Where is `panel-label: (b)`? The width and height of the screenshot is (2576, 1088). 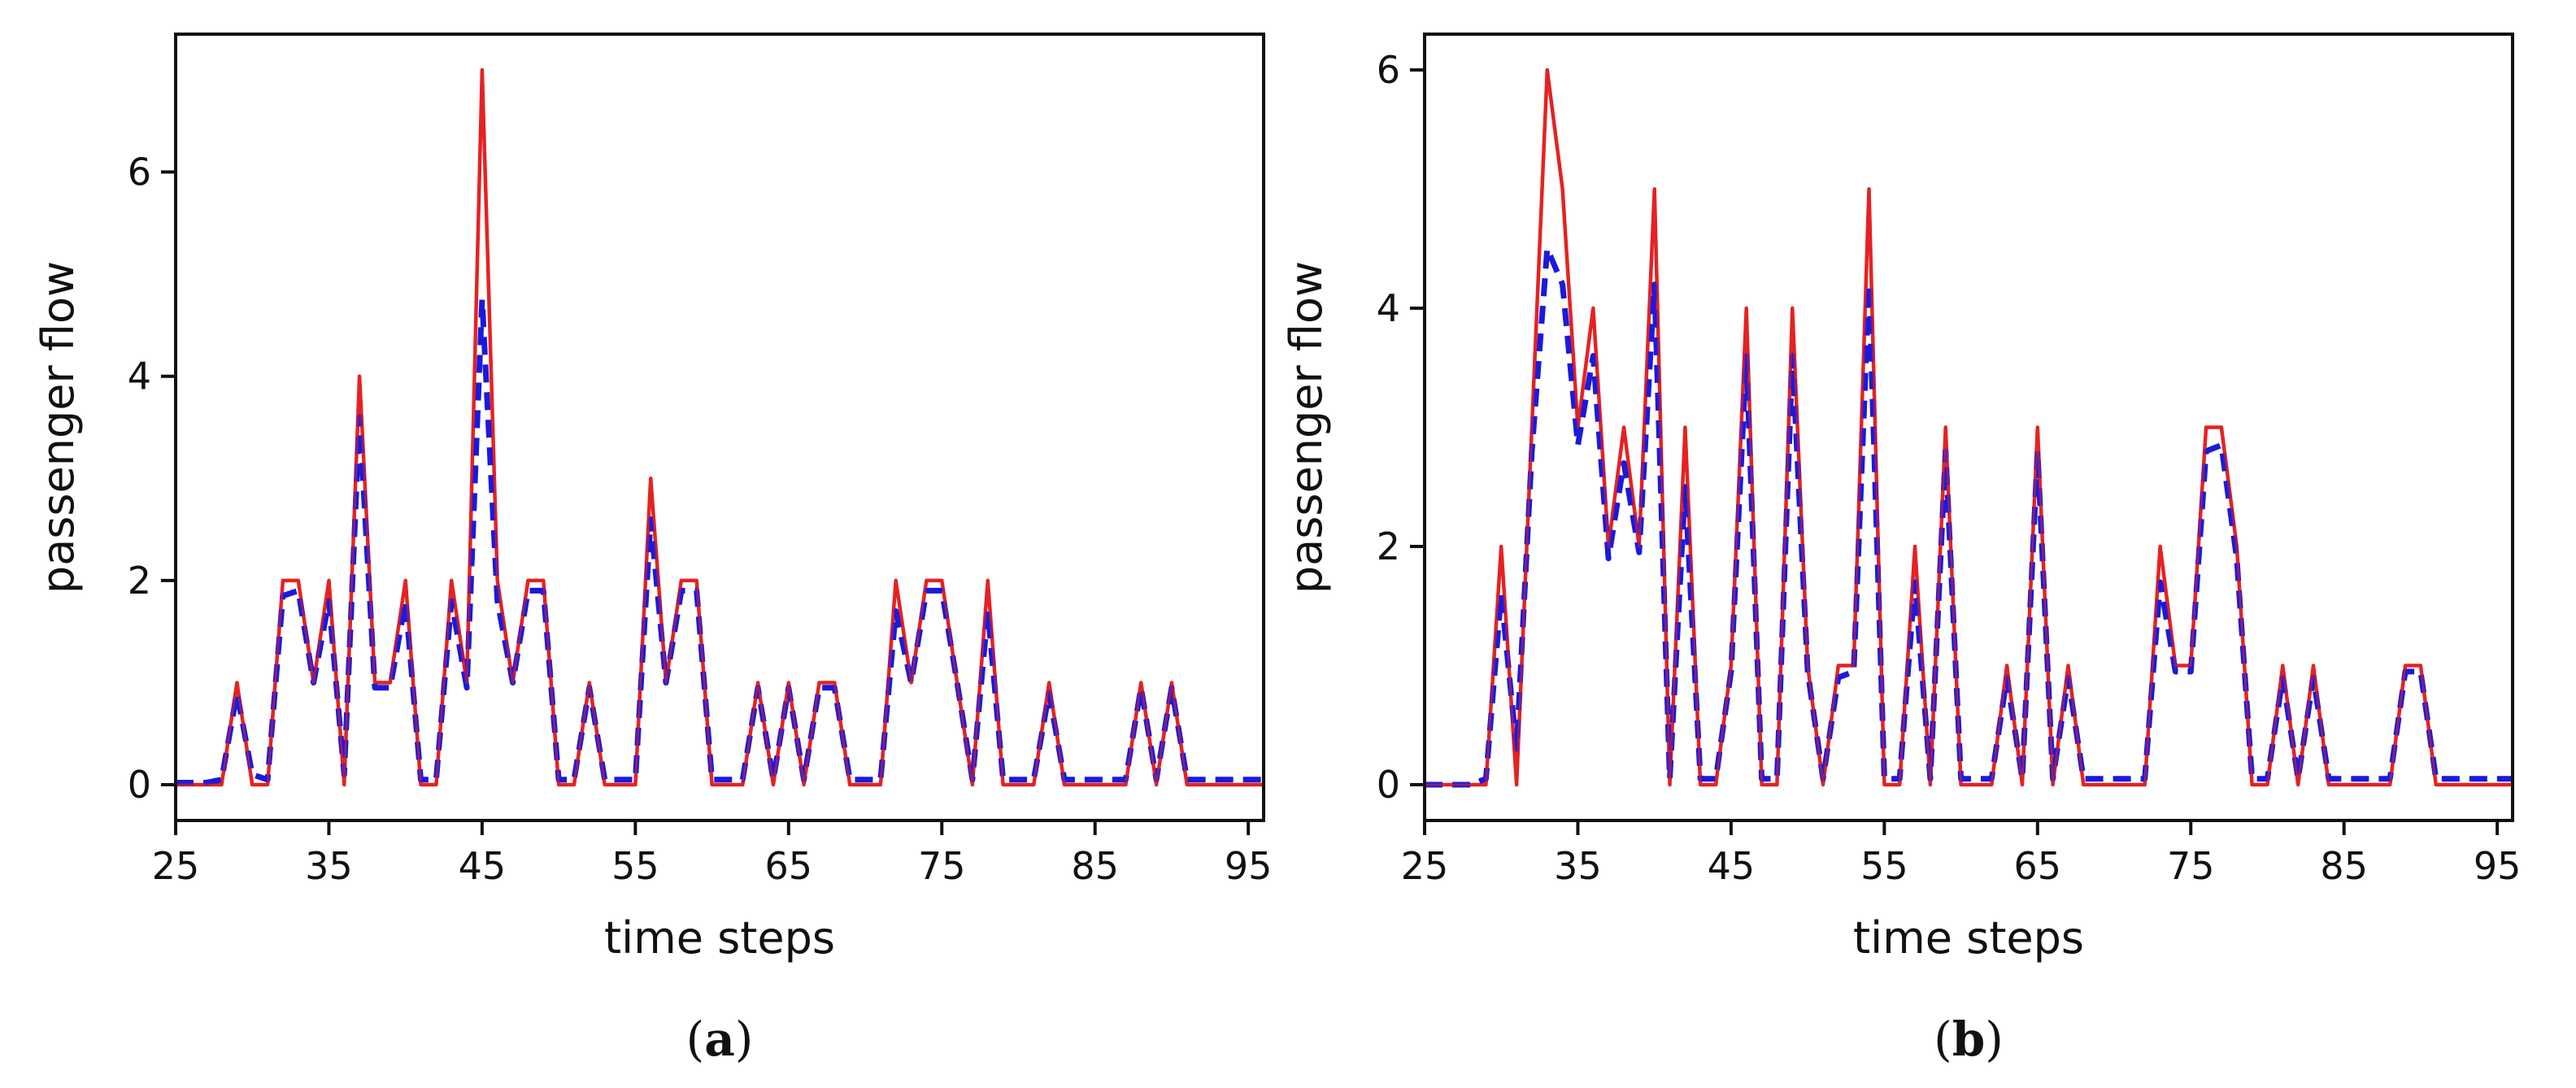 panel-label: (b) is located at coordinates (1969, 1039).